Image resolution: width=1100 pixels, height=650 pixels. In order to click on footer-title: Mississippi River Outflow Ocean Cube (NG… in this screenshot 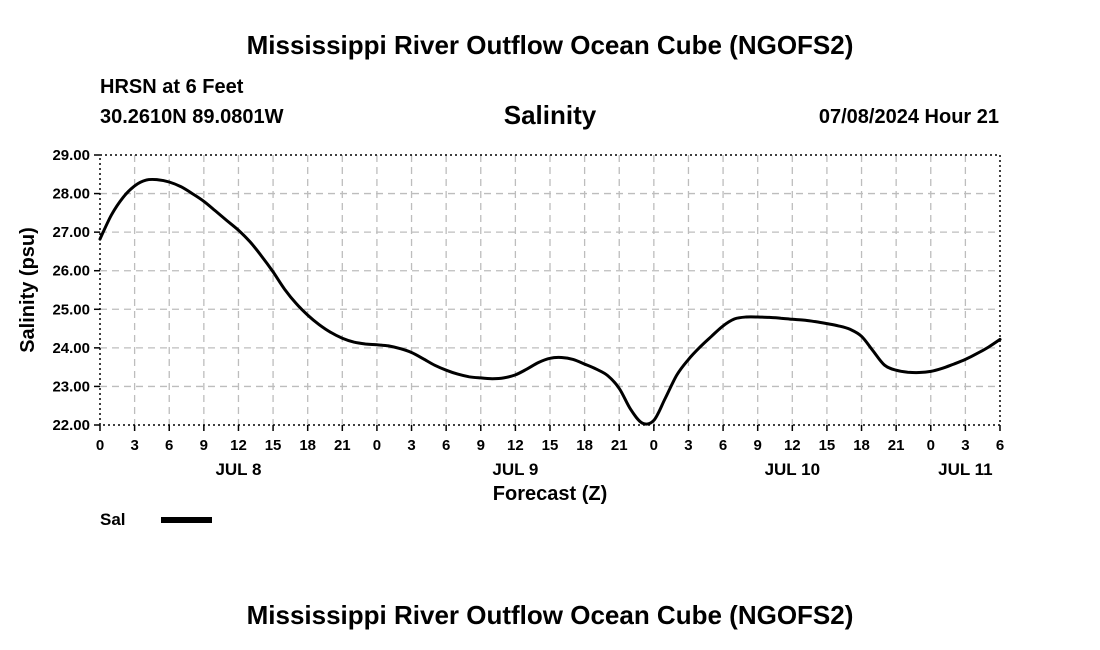, I will do `click(550, 615)`.